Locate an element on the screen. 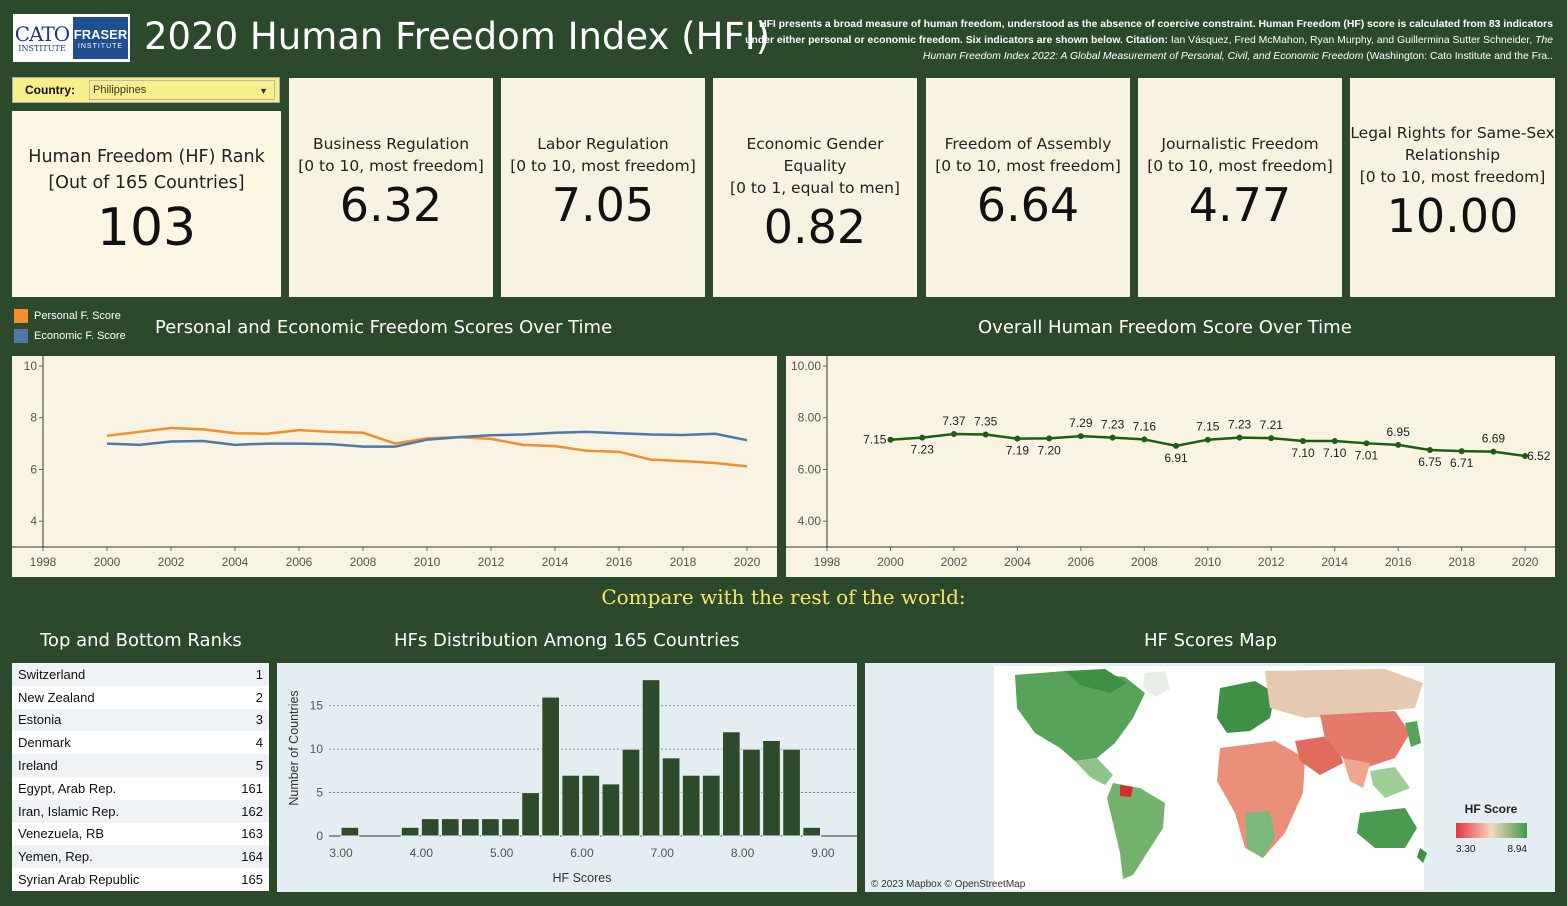 The width and height of the screenshot is (1567, 906). compare-heading: Compare with the rest of the world: is located at coordinates (783, 597).